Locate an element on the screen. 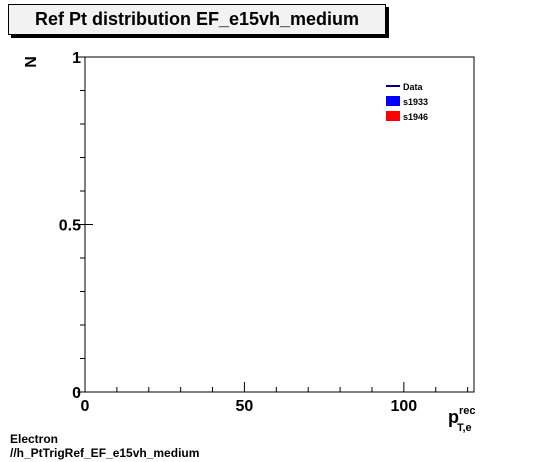 The width and height of the screenshot is (546, 462). legend-label: s1946 is located at coordinates (415, 117).